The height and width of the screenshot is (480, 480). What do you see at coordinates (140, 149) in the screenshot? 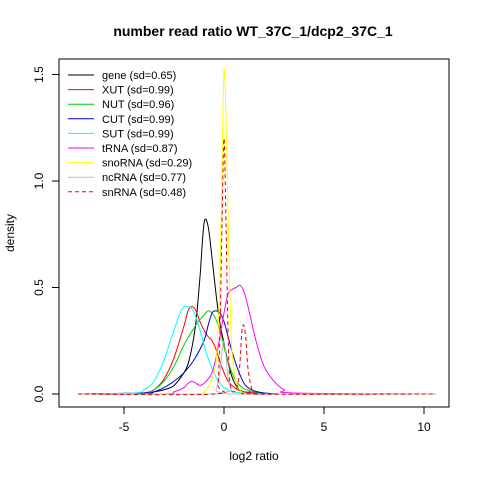
I see `legend-label-5: tRNA (sd=0.87)` at bounding box center [140, 149].